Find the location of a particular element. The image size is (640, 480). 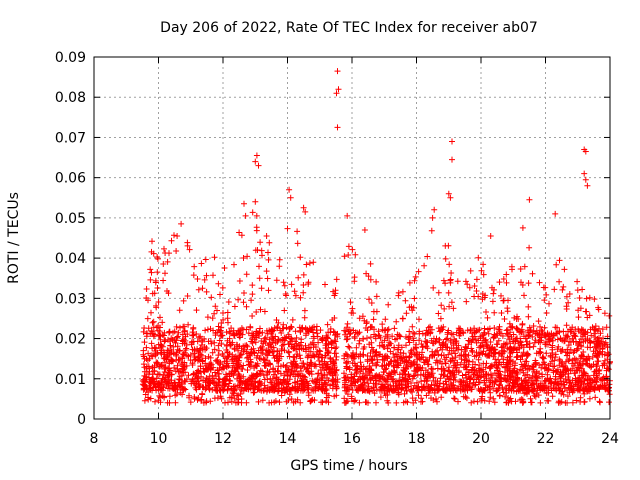

x-tick-label: 24 is located at coordinates (610, 439).